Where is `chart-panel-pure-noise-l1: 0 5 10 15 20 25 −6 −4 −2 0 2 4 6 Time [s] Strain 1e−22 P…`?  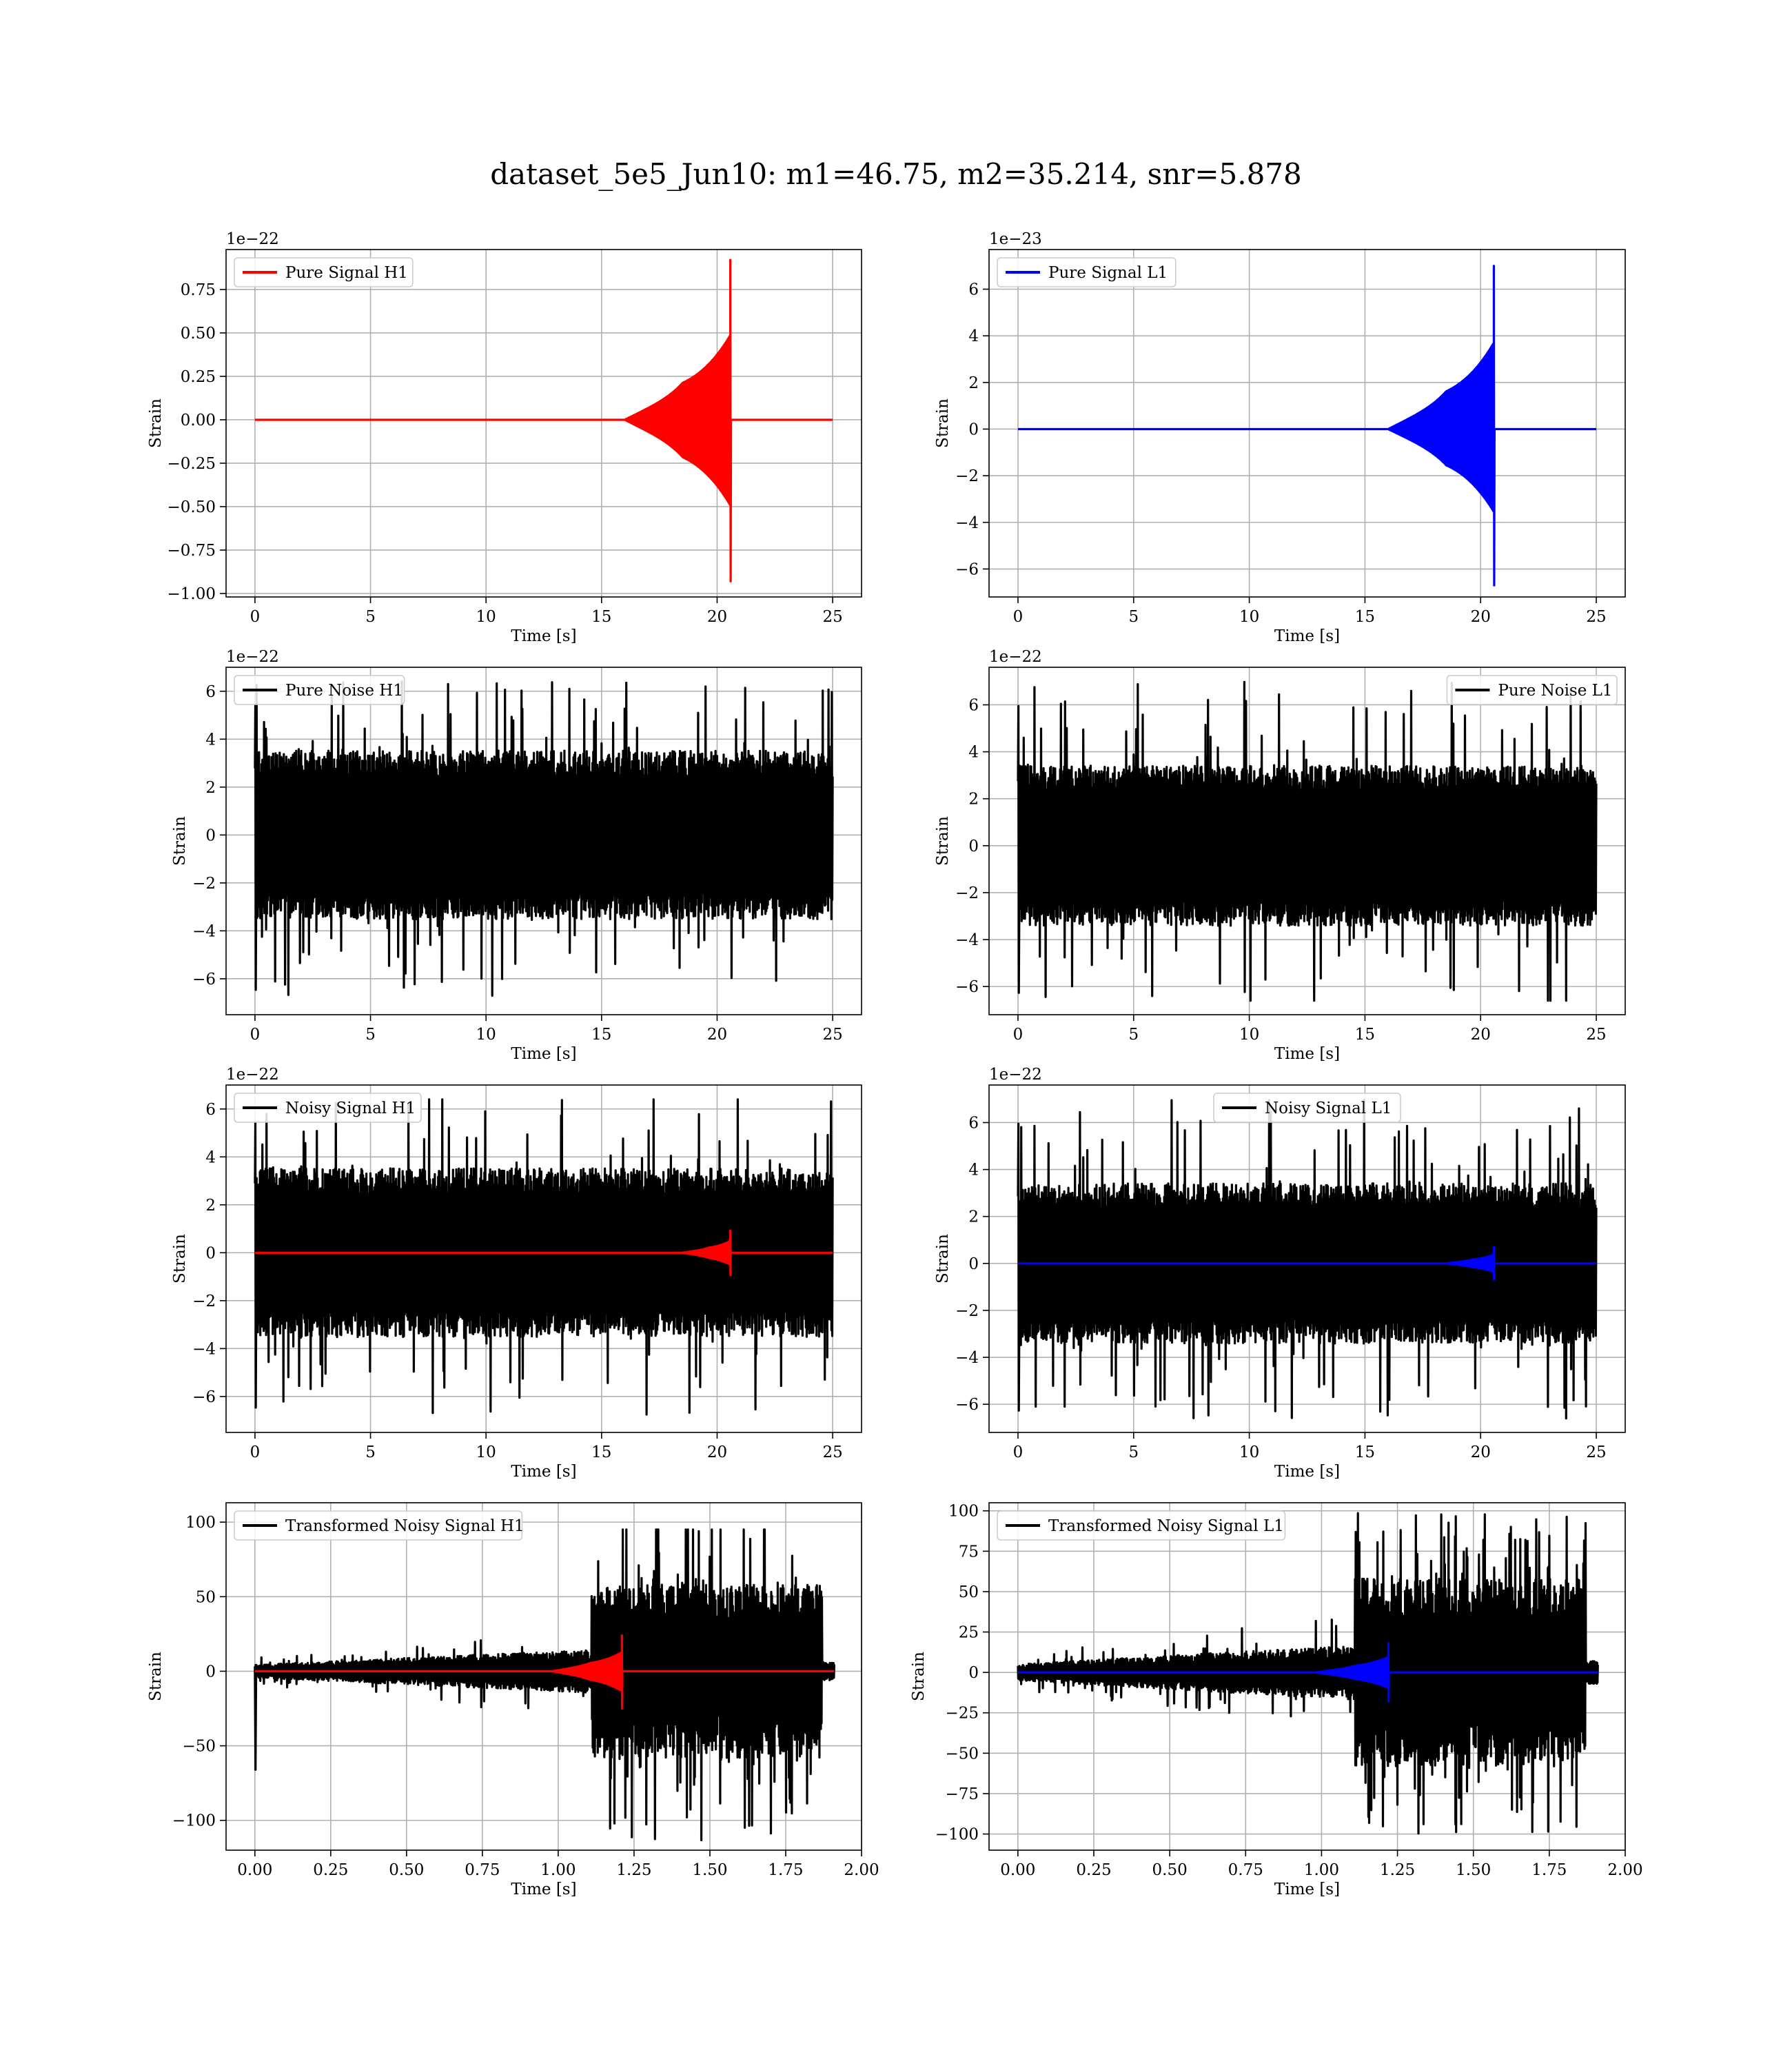 chart-panel-pure-noise-l1: 0 5 10 15 20 25 −6 −4 −2 0 2 4 6 Time [s] Strain 1e−22 P… is located at coordinates (1280, 855).